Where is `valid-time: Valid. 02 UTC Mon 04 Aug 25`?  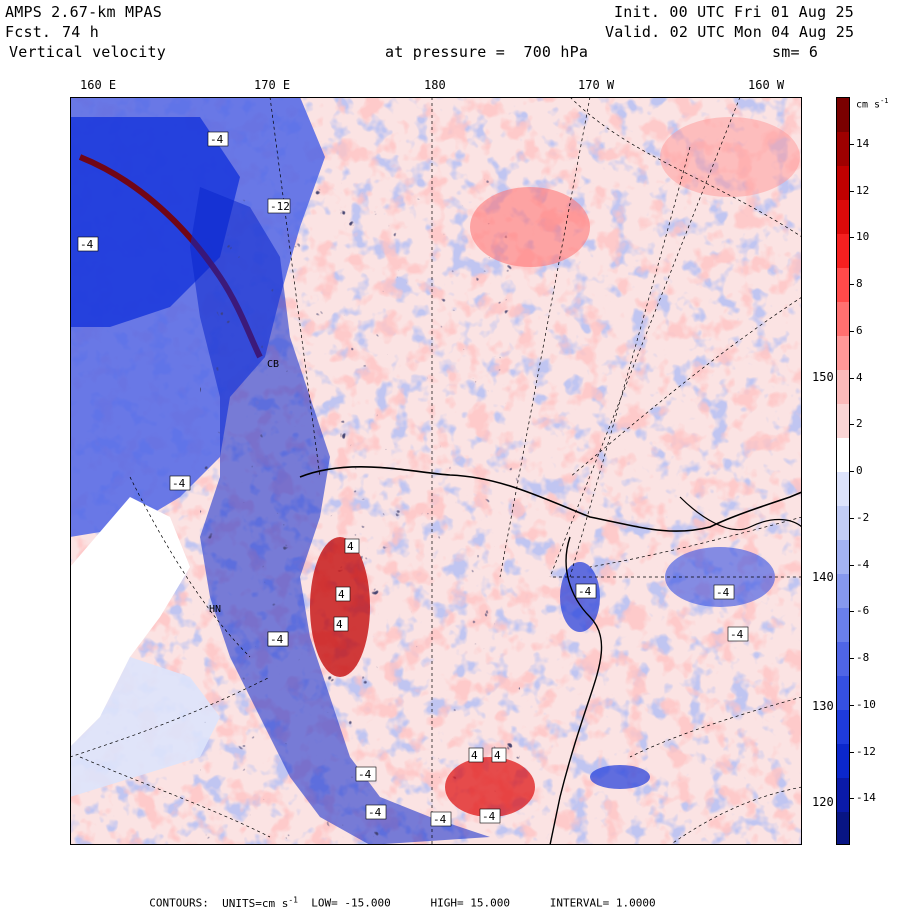 valid-time: Valid. 02 UTC Mon 04 Aug 25 is located at coordinates (730, 32).